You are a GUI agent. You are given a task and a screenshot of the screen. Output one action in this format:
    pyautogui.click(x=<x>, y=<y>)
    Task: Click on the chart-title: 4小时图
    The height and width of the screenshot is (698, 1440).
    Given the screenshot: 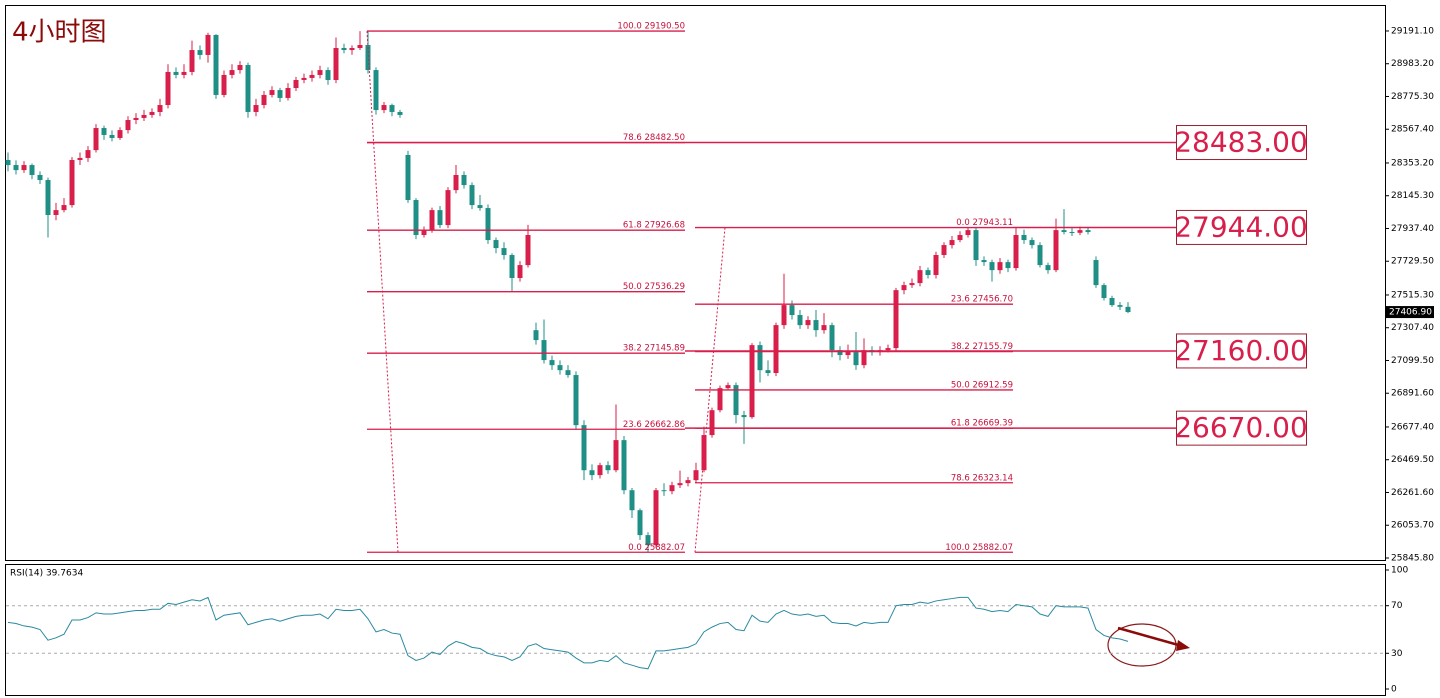 What is the action you would take?
    pyautogui.click(x=59, y=33)
    